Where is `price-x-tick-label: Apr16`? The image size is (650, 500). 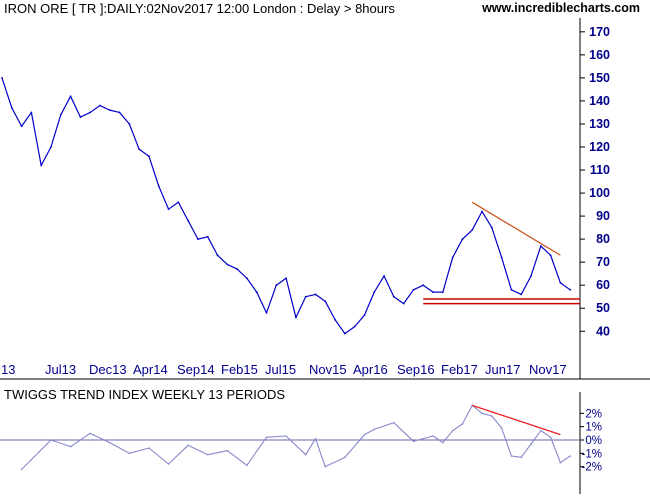
price-x-tick-label: Apr16 is located at coordinates (370, 369).